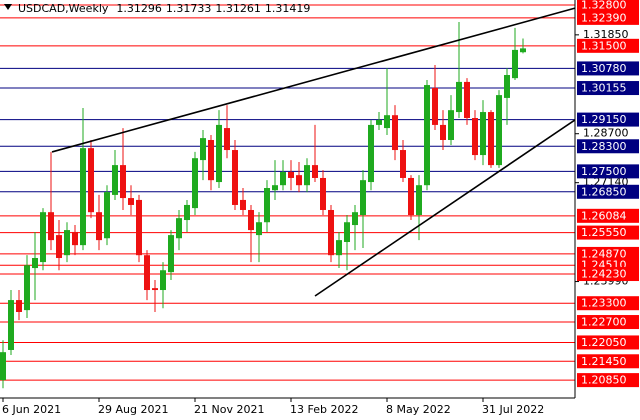 This screenshot has height=420, width=640. I want to click on header-high: 1.31733, so click(189, 8).